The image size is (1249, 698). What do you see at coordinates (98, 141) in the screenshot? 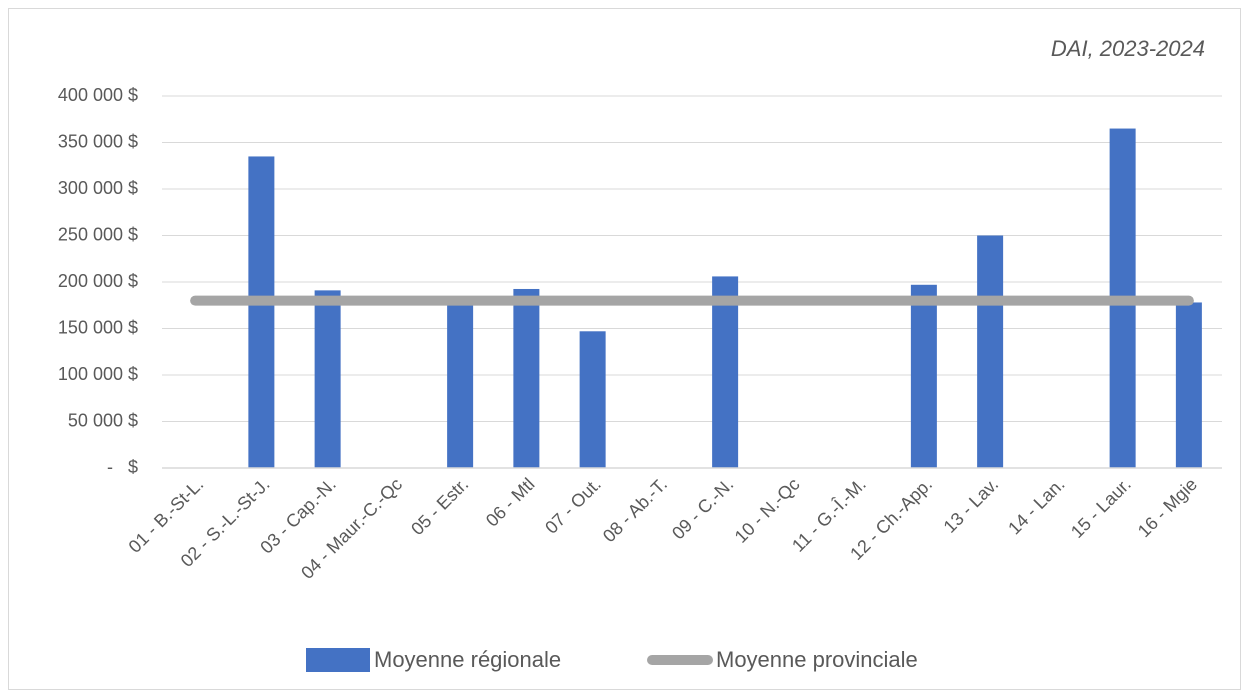
I see `y-tick-label: 350 000 $` at bounding box center [98, 141].